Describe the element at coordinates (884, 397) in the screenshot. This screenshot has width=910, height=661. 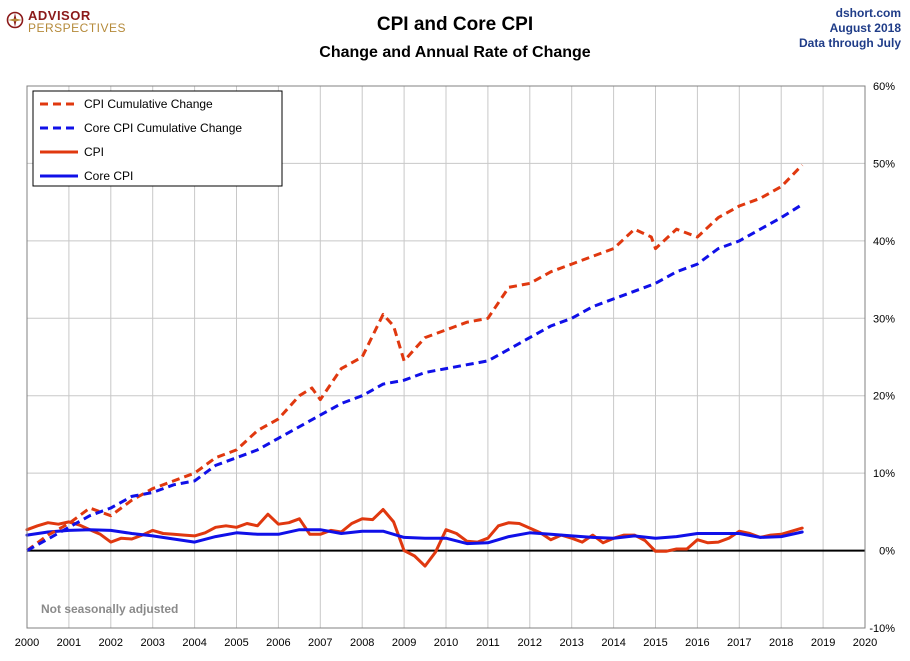
I see `y-tick-label: 20%` at that location.